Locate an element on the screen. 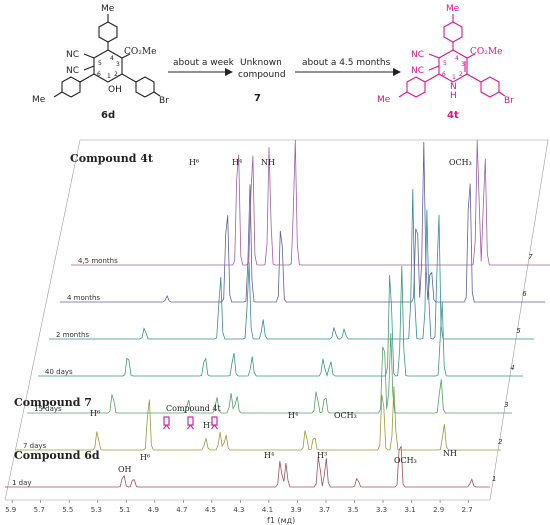 Image resolution: width=550 pixels, height=525 pixels. trace-index-label: 2 is located at coordinates (500, 442).